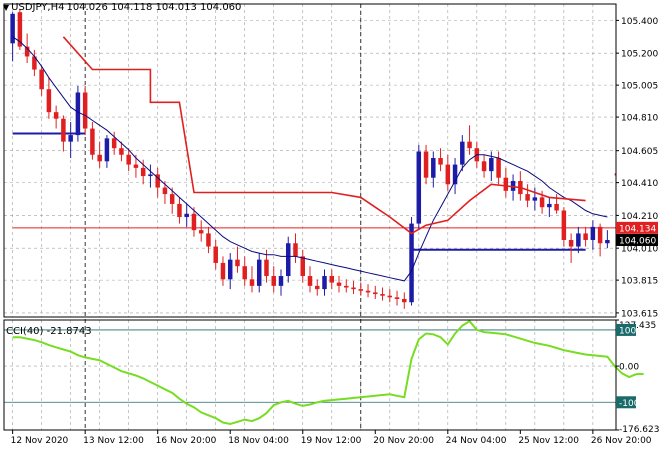 This screenshot has height=454, width=660. I want to click on price-tick-label: 104.605, so click(639, 152).